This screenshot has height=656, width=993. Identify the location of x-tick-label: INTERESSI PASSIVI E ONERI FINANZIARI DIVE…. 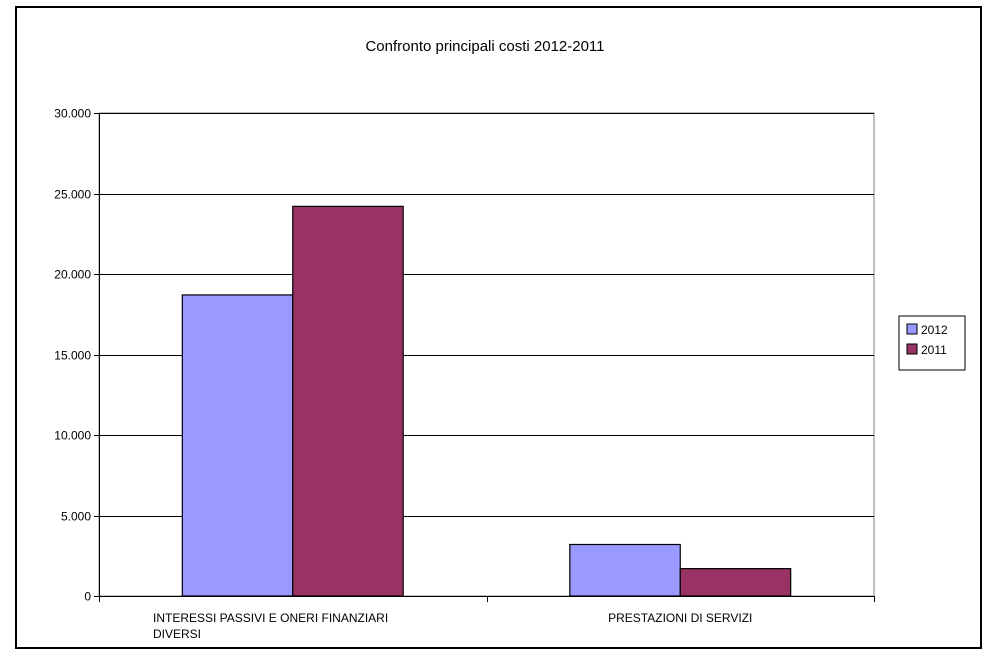
(270, 626).